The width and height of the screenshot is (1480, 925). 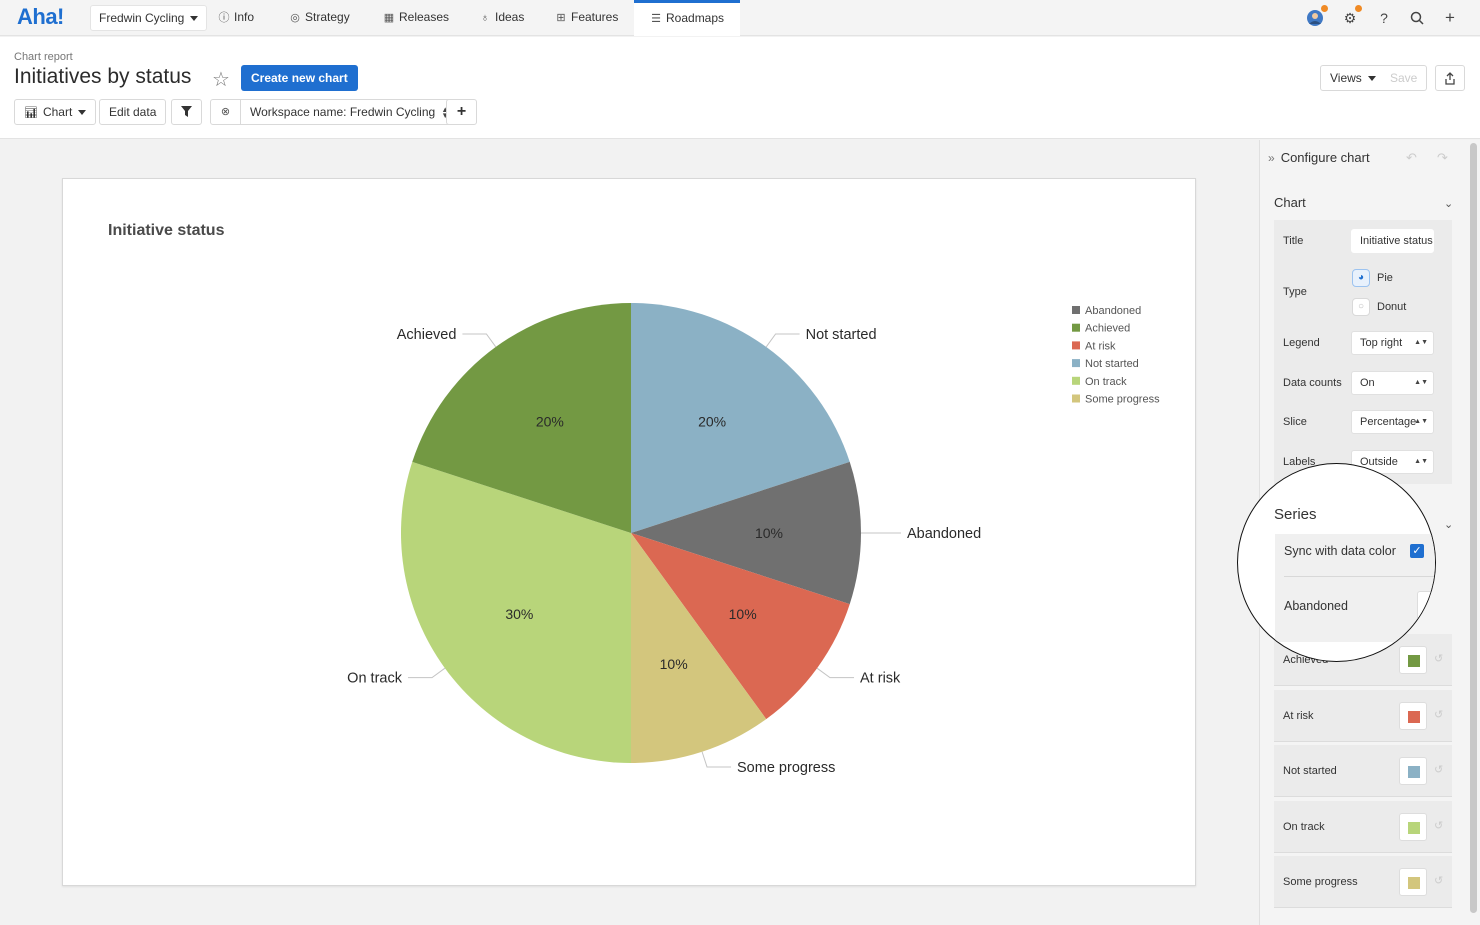 I want to click on chart-section-title: Chart, so click(x=1290, y=202).